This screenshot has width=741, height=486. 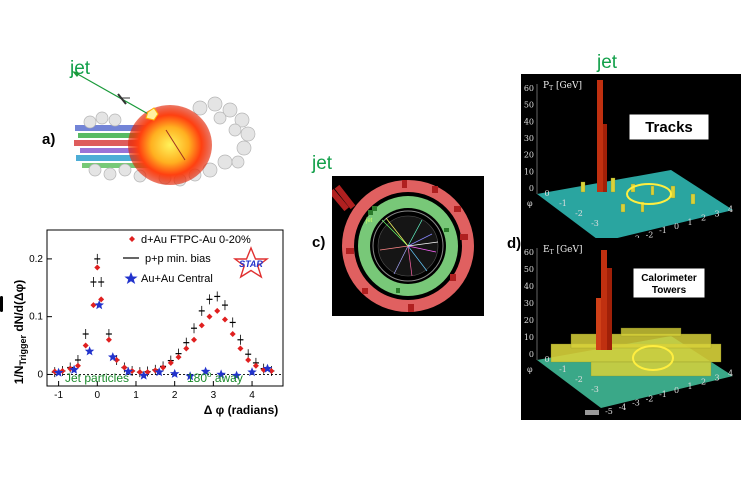 What do you see at coordinates (169, 141) in the screenshot?
I see `spectator-nucleons` at bounding box center [169, 141].